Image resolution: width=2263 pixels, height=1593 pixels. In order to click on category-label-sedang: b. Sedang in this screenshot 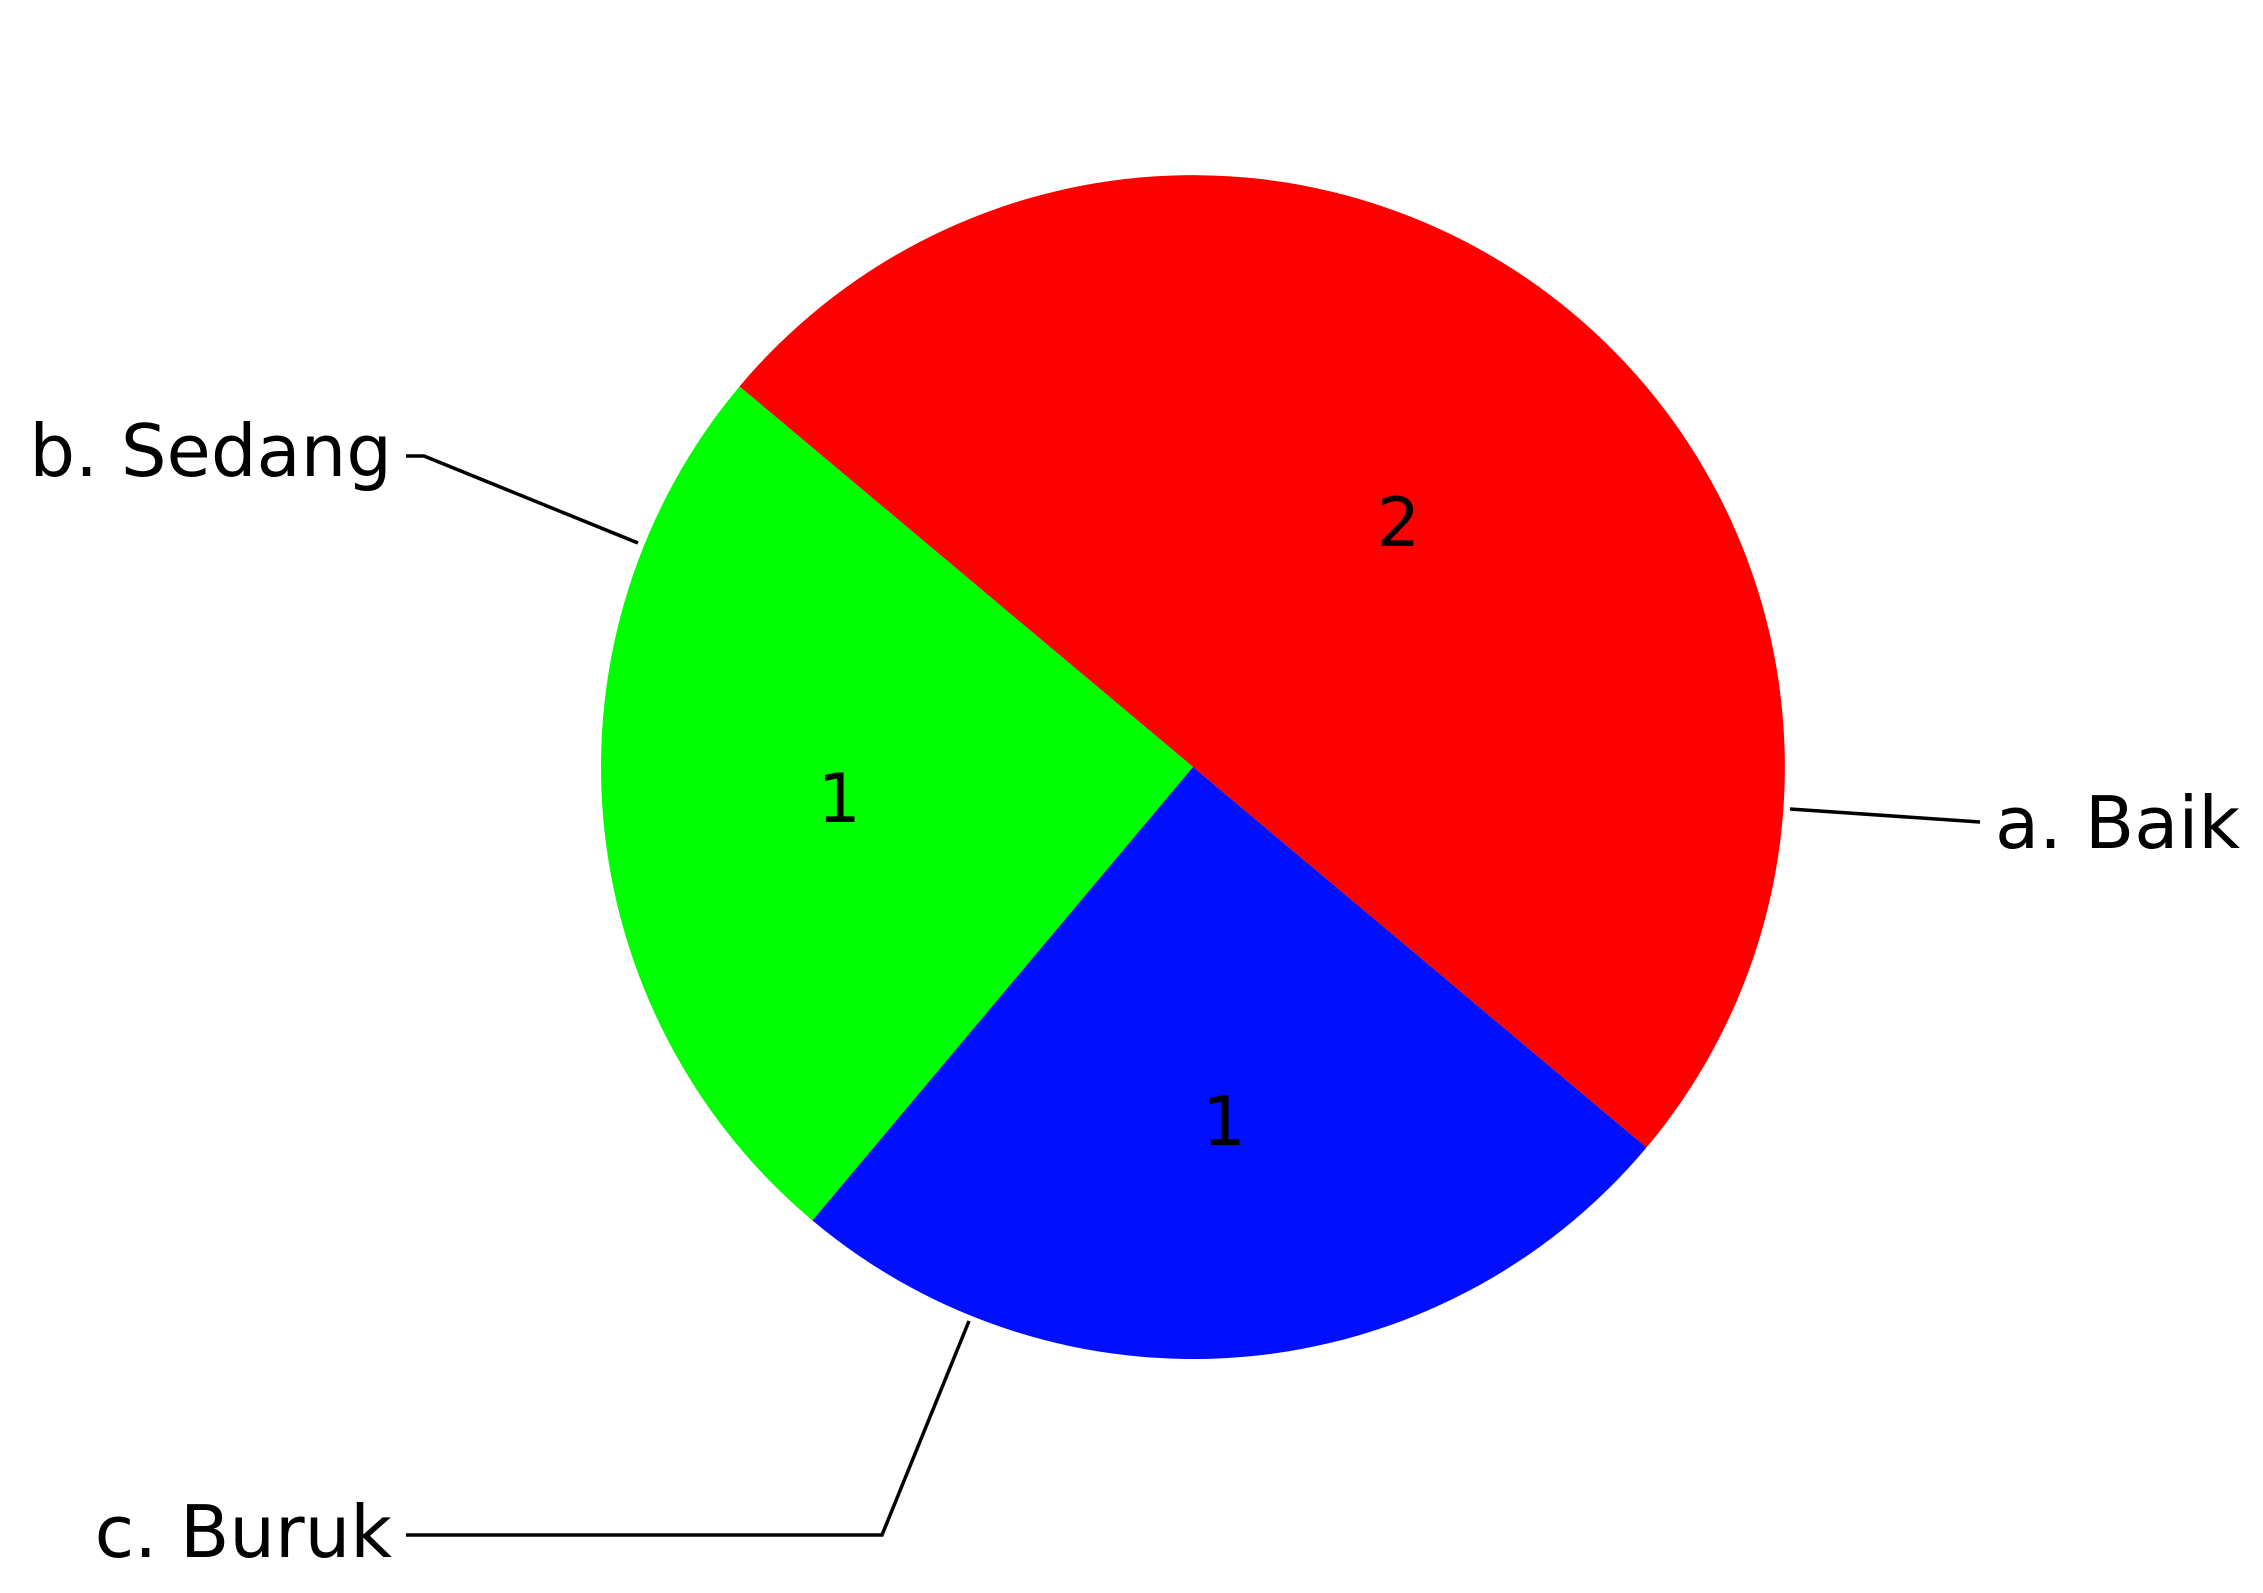, I will do `click(210, 451)`.